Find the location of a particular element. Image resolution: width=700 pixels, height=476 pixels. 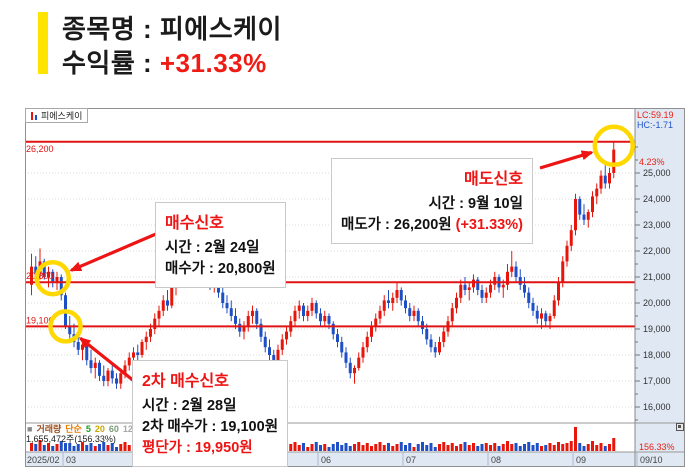

return-title: 수익률 : +31.33% is located at coordinates (164, 61).